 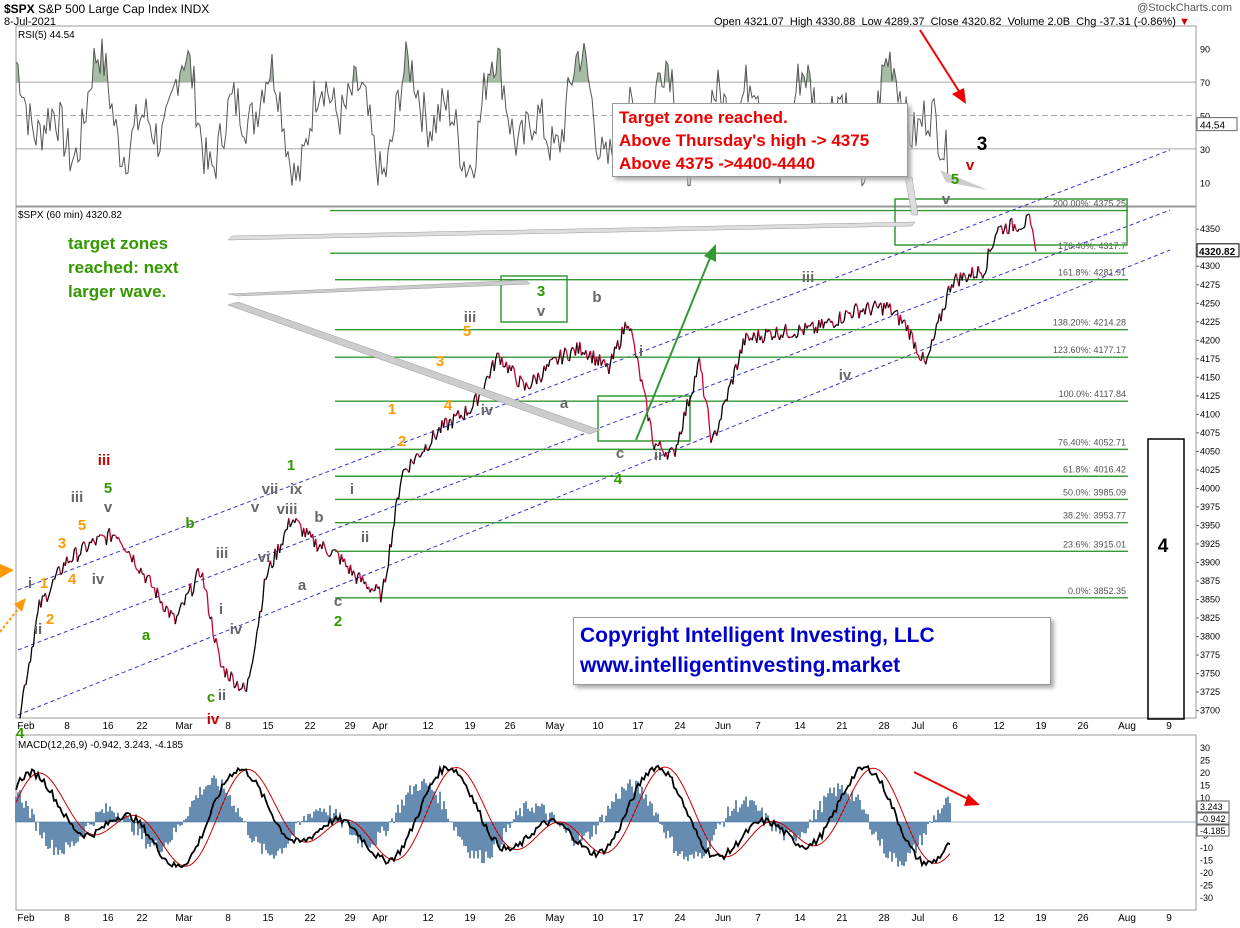 I want to click on x-tick: 22, so click(x=142, y=726).